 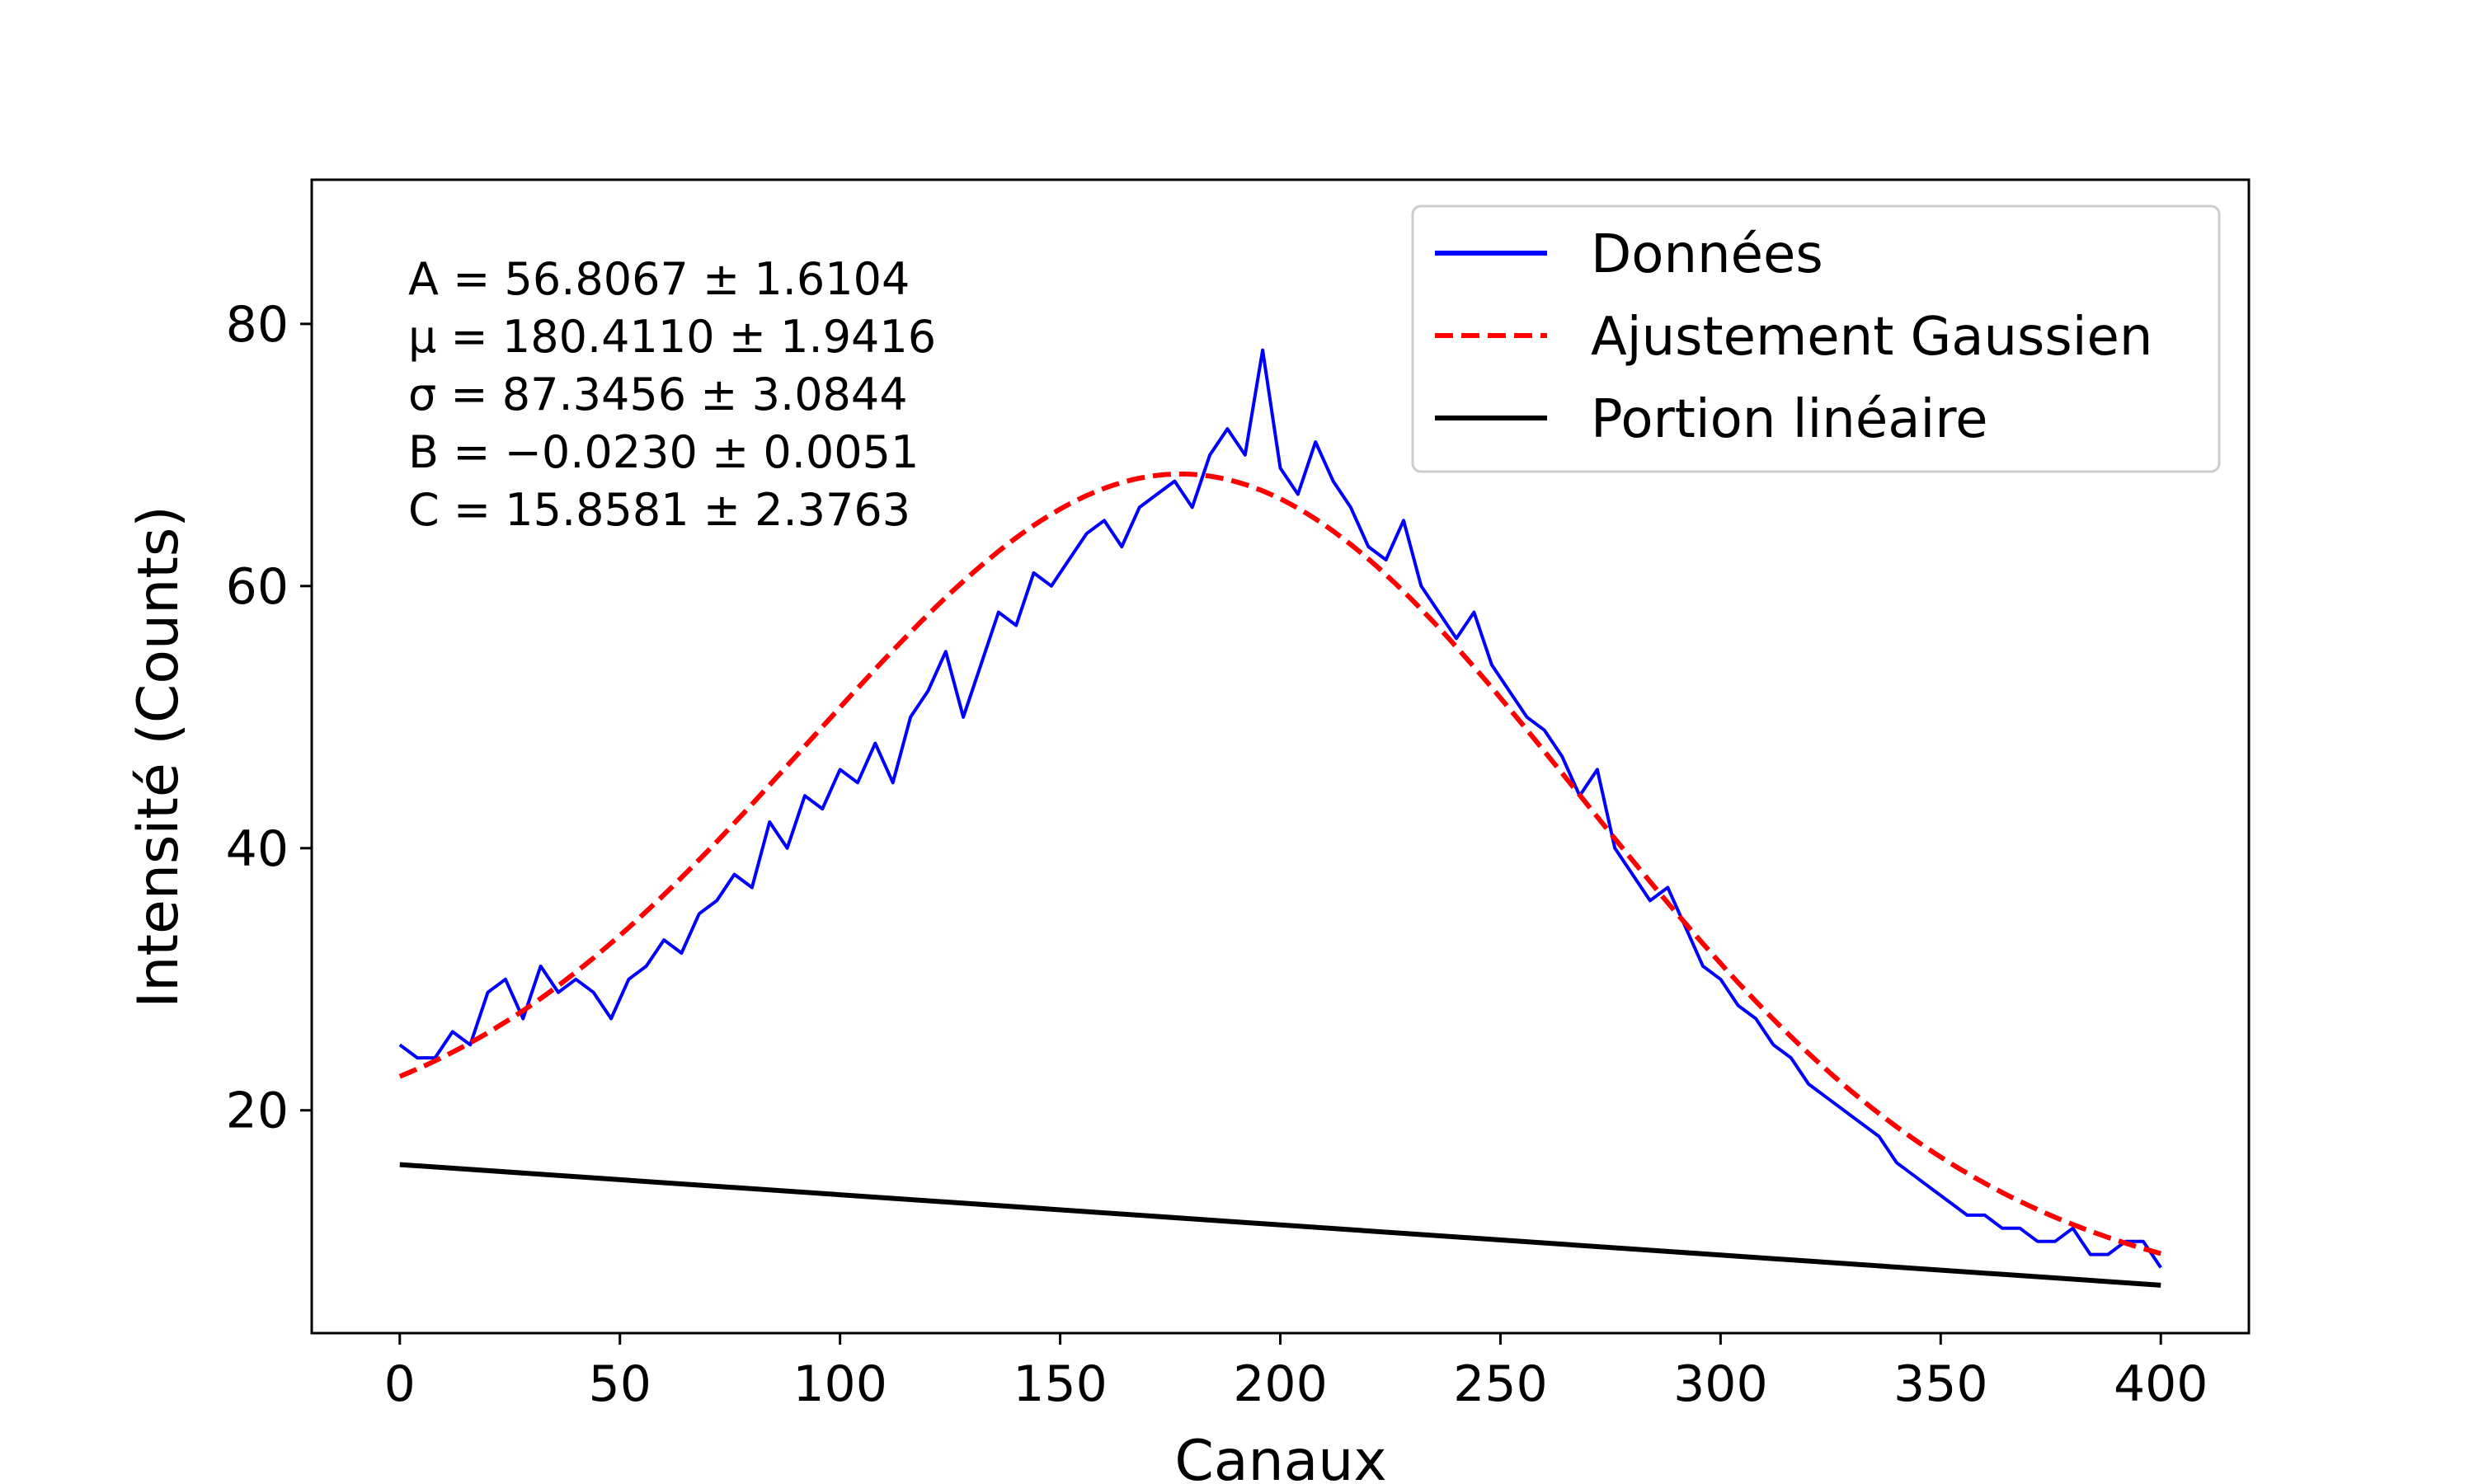 What do you see at coordinates (257, 849) in the screenshot?
I see `y-tick-label: 40` at bounding box center [257, 849].